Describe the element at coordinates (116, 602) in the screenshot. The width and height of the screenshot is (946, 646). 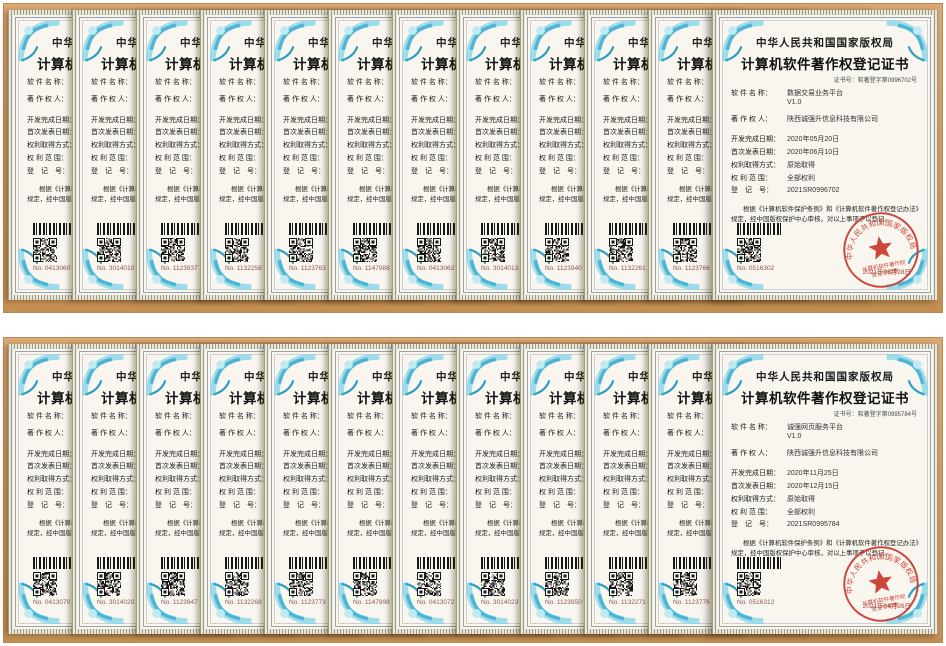
I see `serial-number: No. 3014020` at that location.